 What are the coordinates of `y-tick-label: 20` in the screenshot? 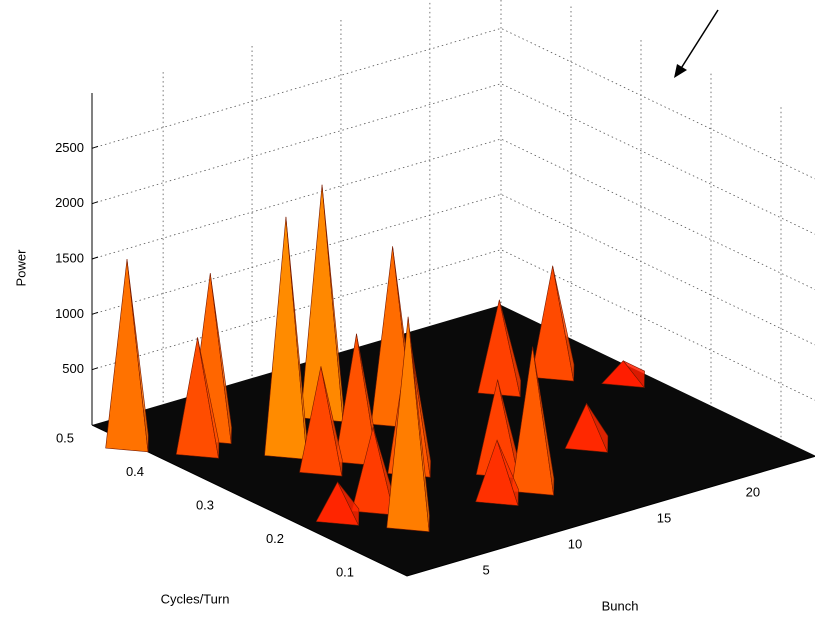 It's located at (753, 491).